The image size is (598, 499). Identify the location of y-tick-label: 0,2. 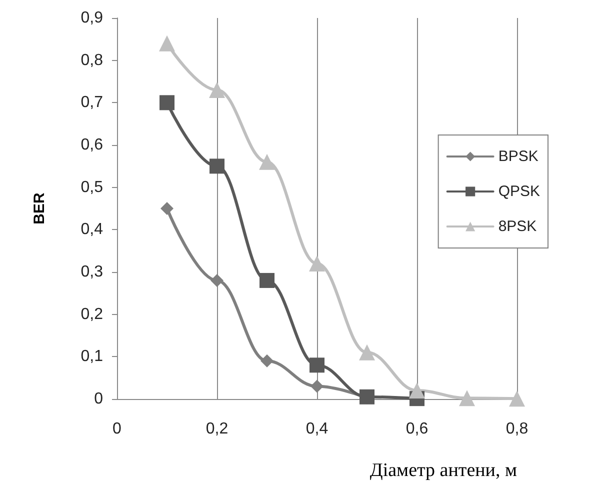
(92, 314).